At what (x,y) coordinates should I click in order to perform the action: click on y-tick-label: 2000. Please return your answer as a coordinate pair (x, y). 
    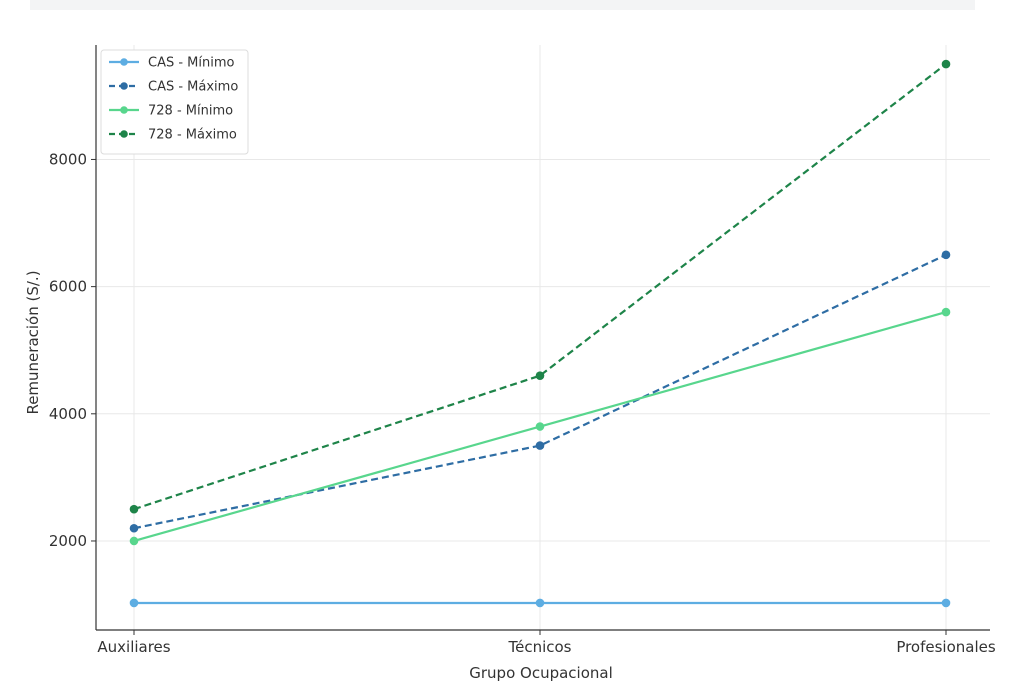
    Looking at the image, I should click on (68, 541).